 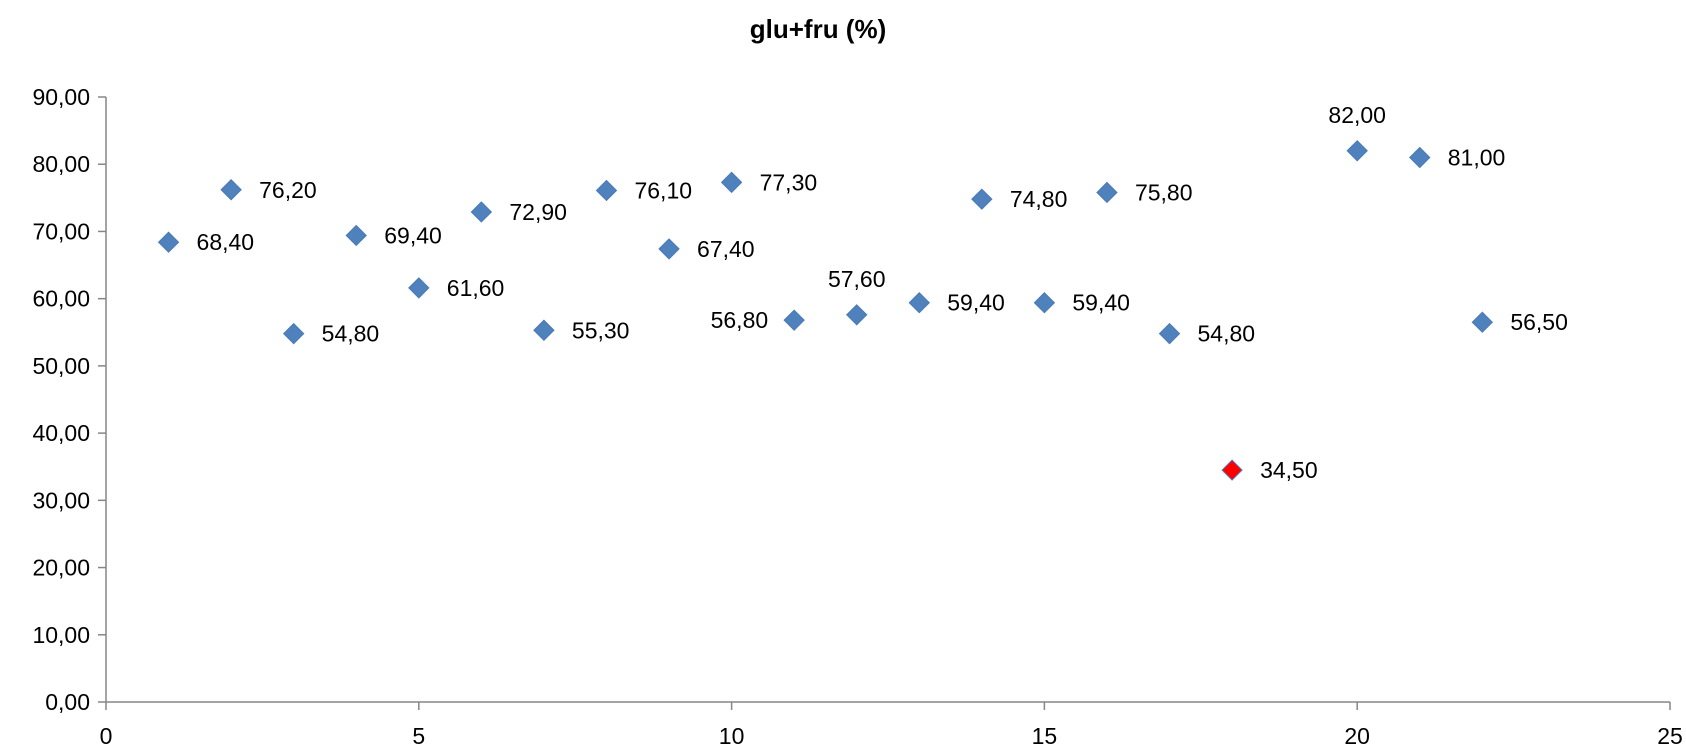 What do you see at coordinates (1477, 158) in the screenshot?
I see `data-label: 81,00` at bounding box center [1477, 158].